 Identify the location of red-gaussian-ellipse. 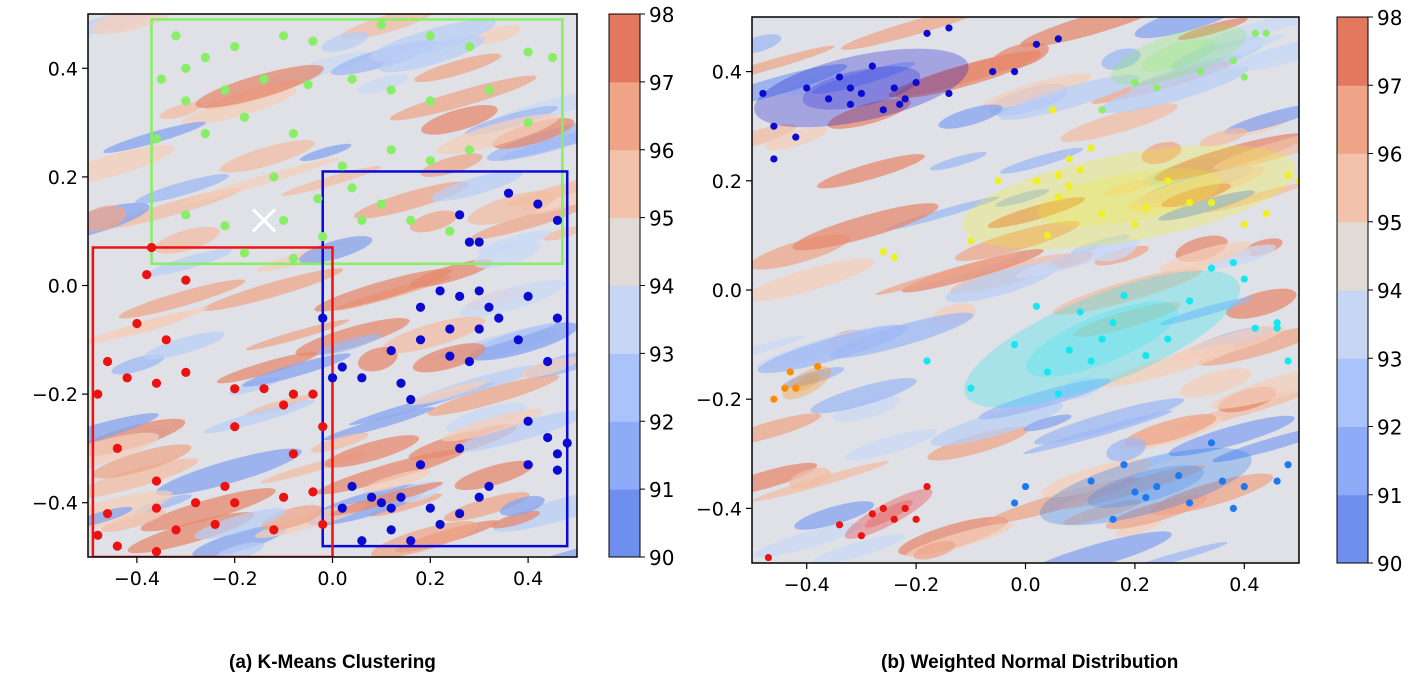
(888, 513).